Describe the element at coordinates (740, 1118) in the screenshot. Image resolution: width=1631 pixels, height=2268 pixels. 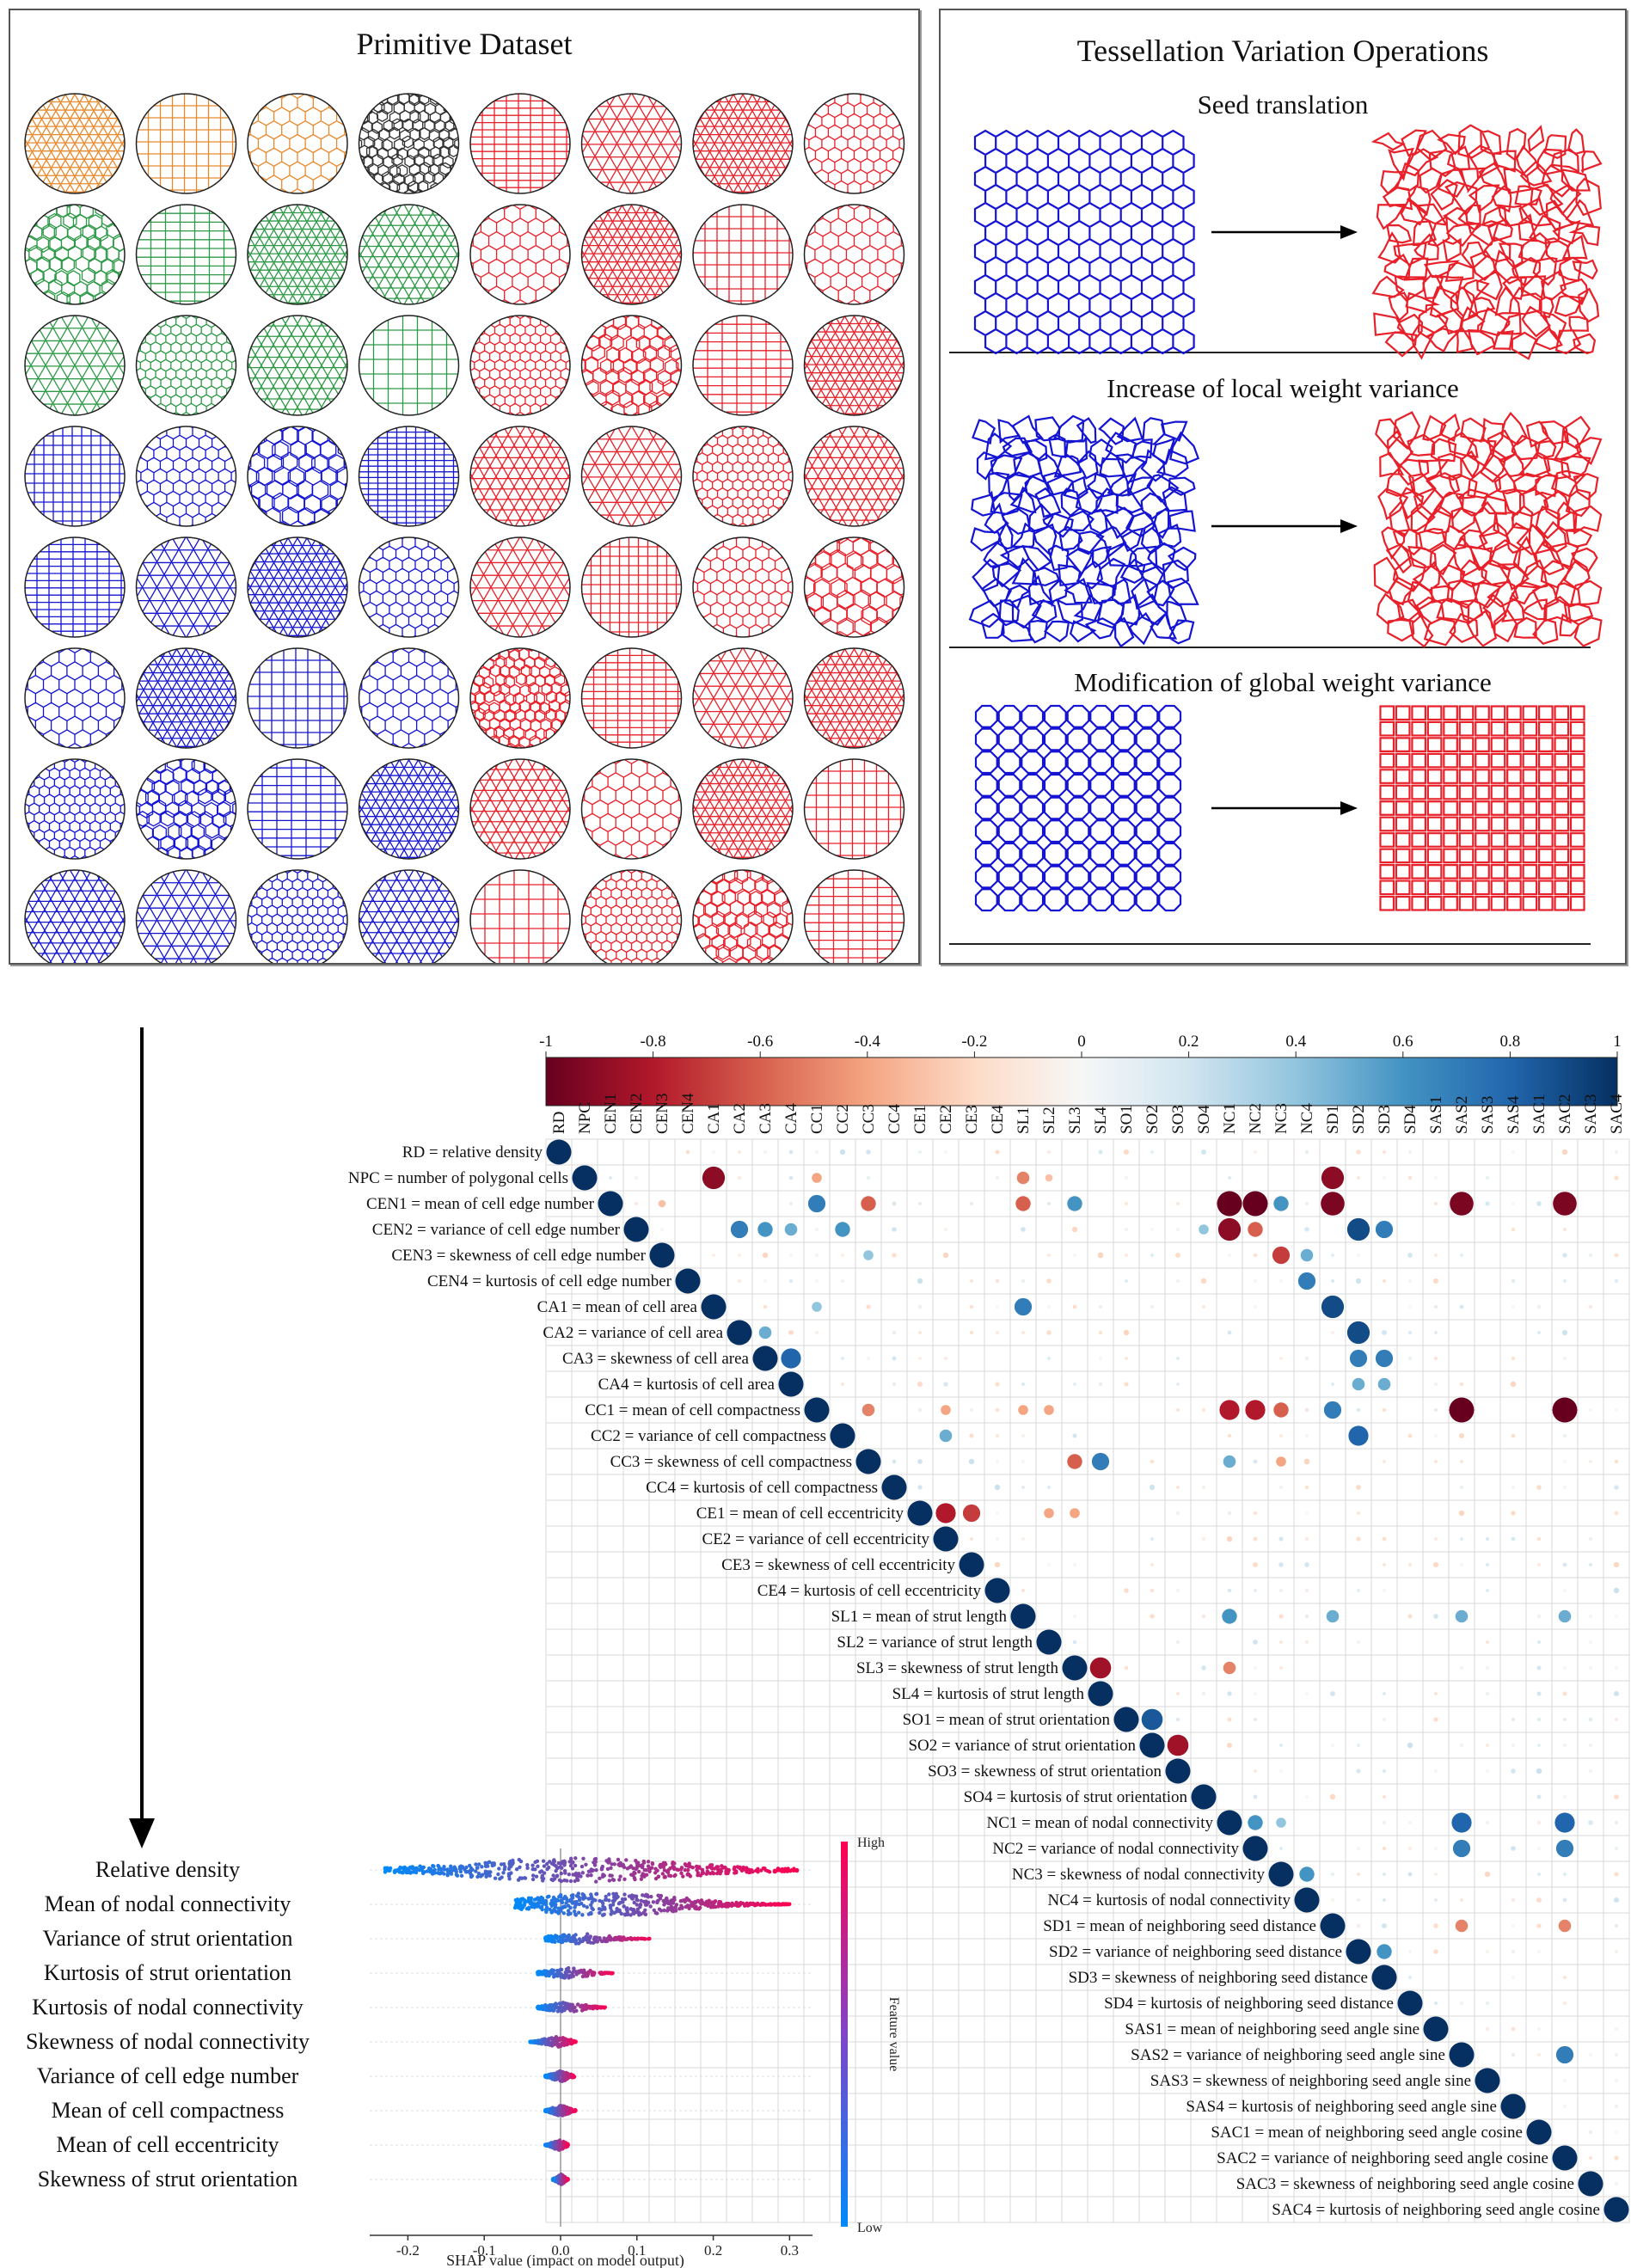
I see `corr-col-label: CA2` at that location.